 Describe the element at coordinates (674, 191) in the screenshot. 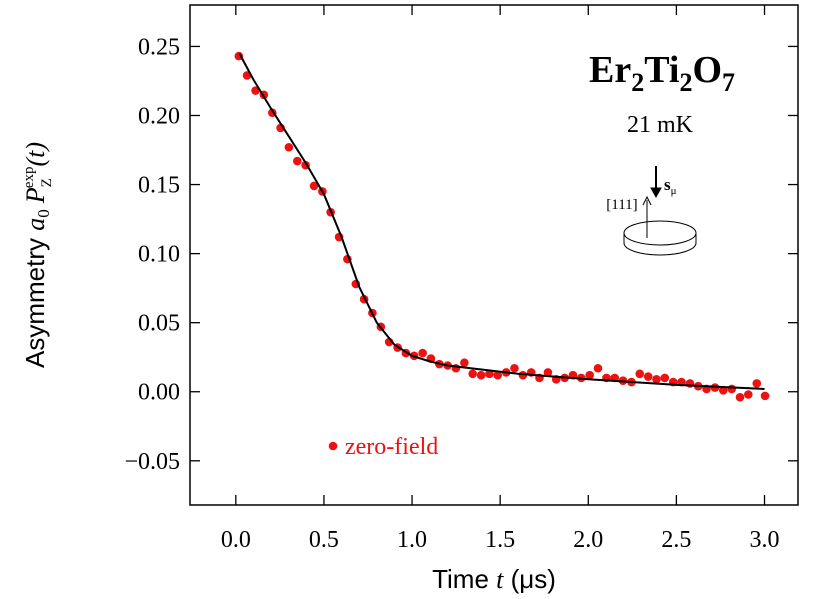

I see `spin-sub: μ` at that location.